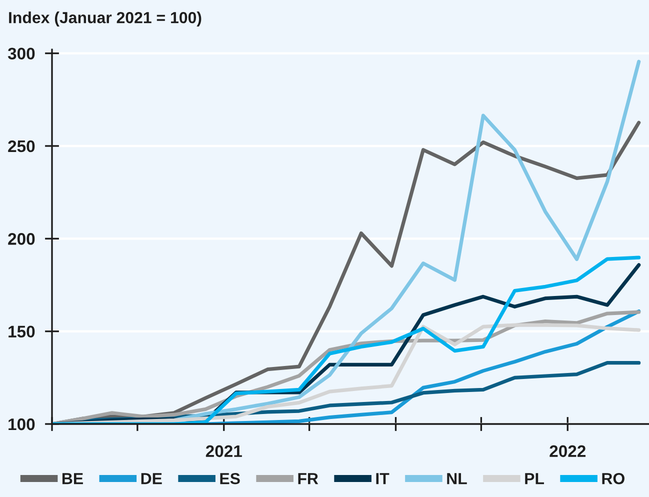  What do you see at coordinates (21, 146) in the screenshot?
I see `y-tick-label: 250` at bounding box center [21, 146].